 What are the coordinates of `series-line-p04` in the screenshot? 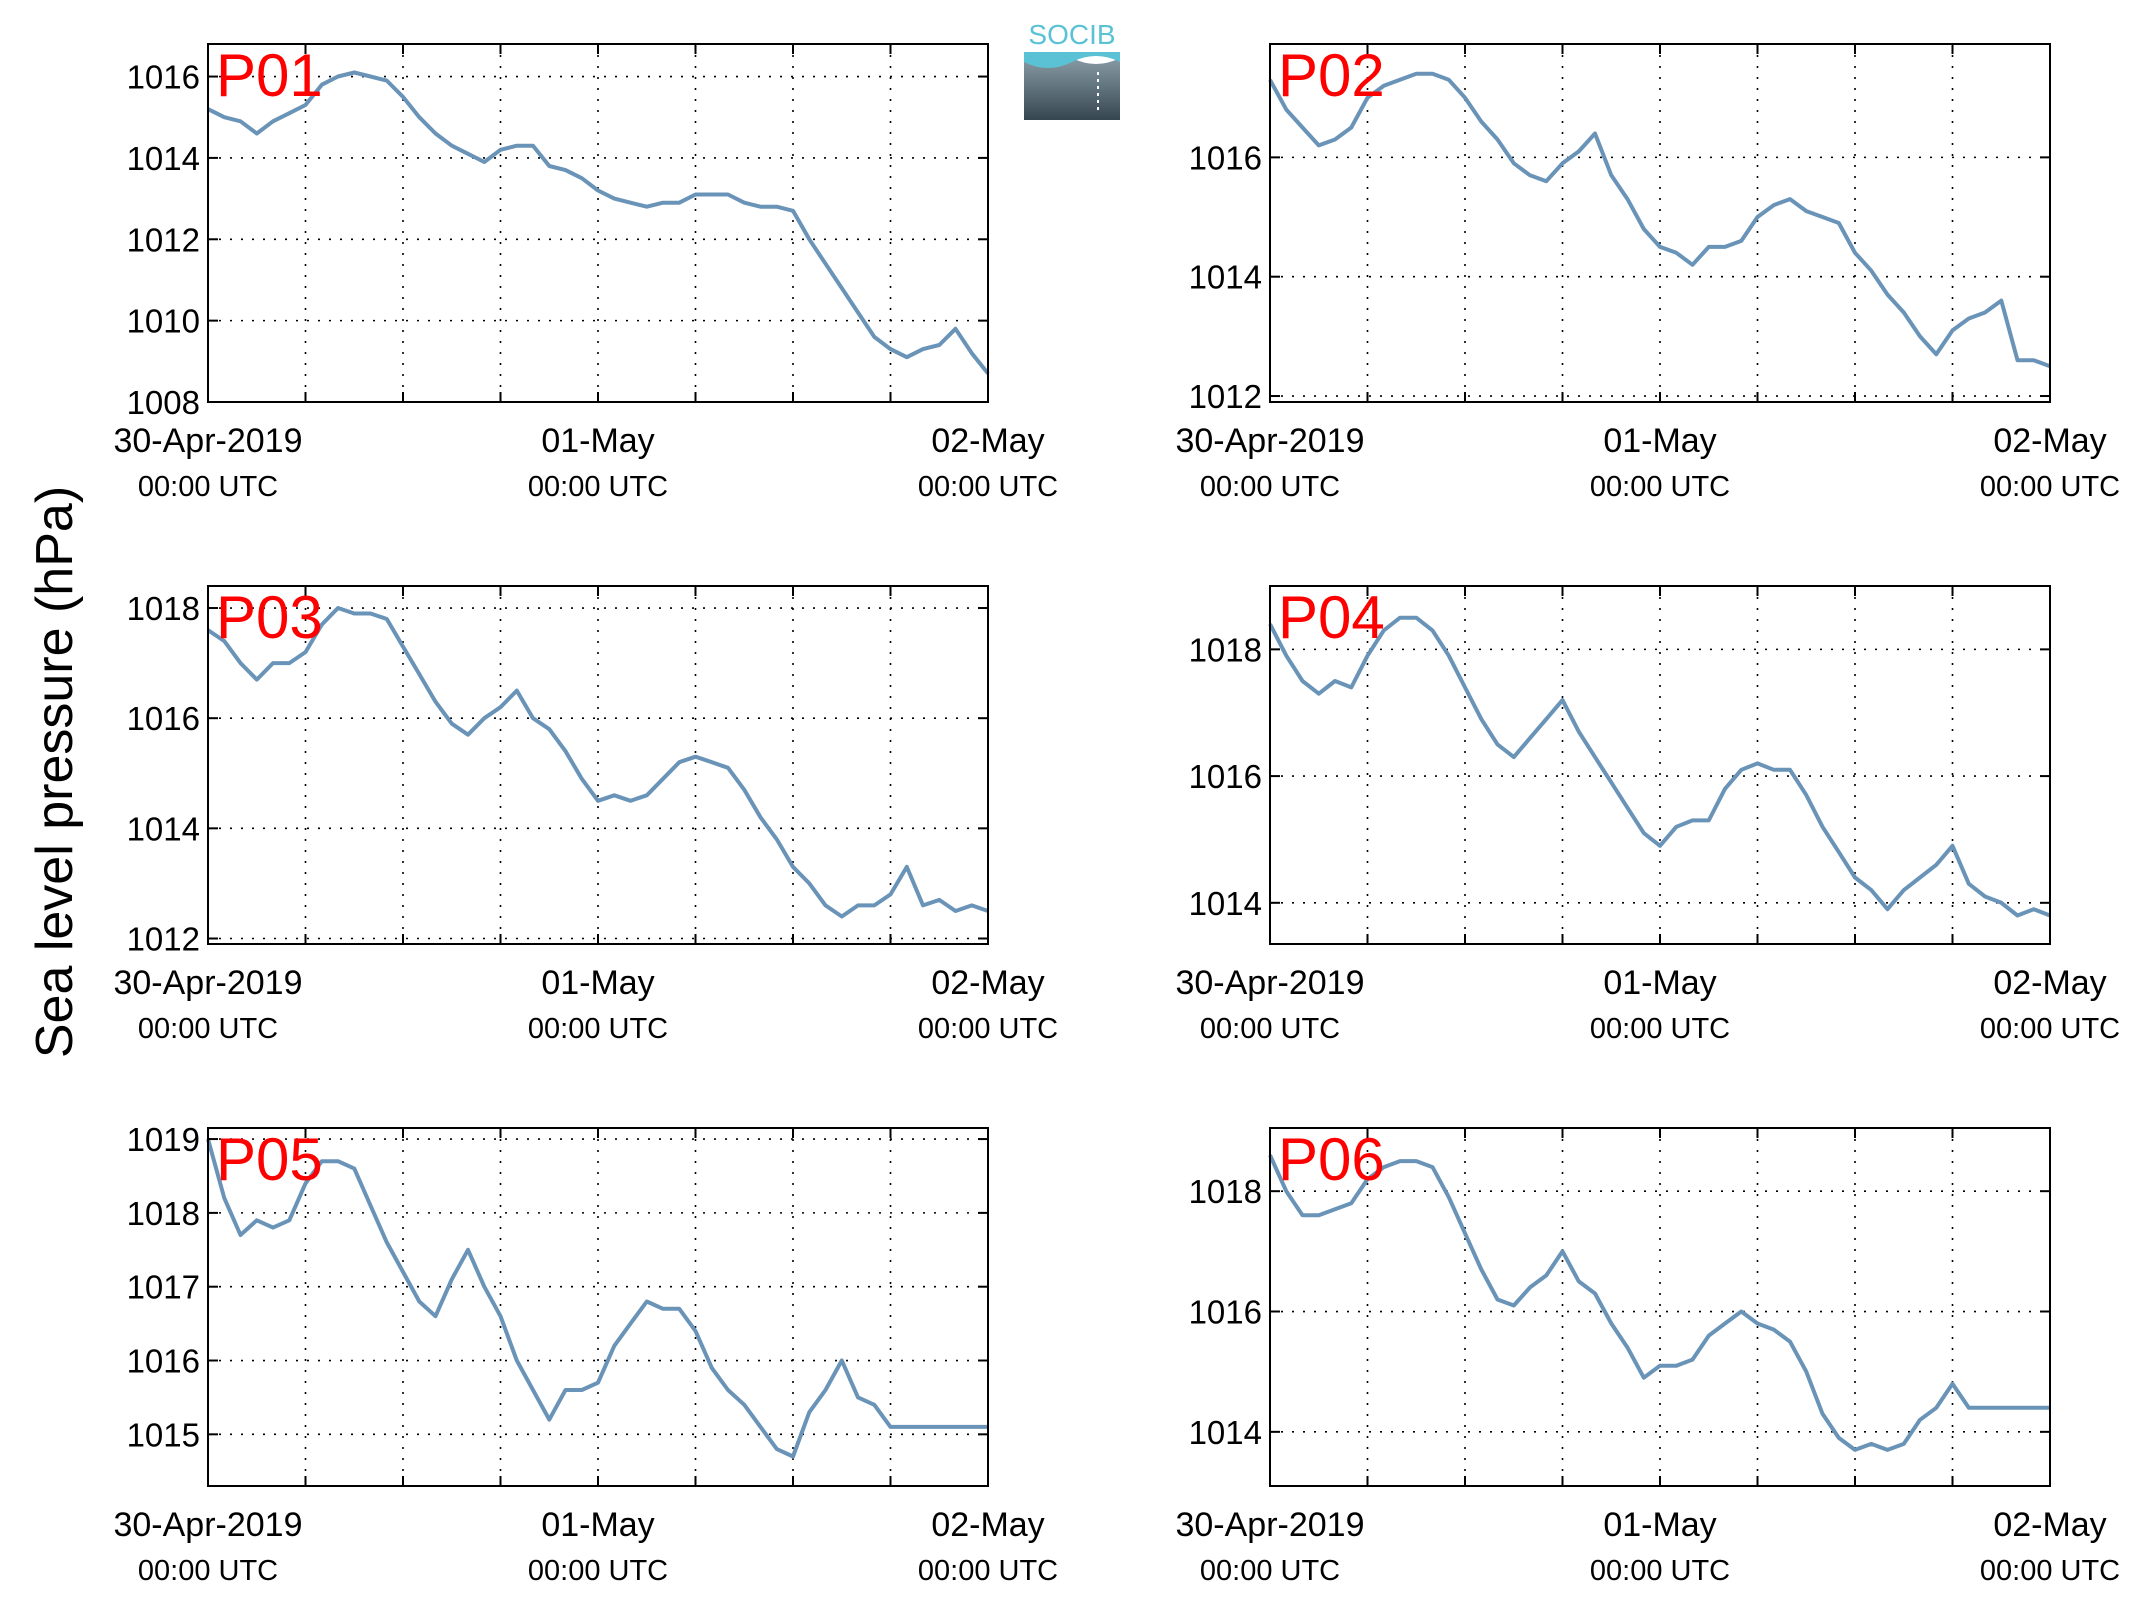 It's located at (1659, 766).